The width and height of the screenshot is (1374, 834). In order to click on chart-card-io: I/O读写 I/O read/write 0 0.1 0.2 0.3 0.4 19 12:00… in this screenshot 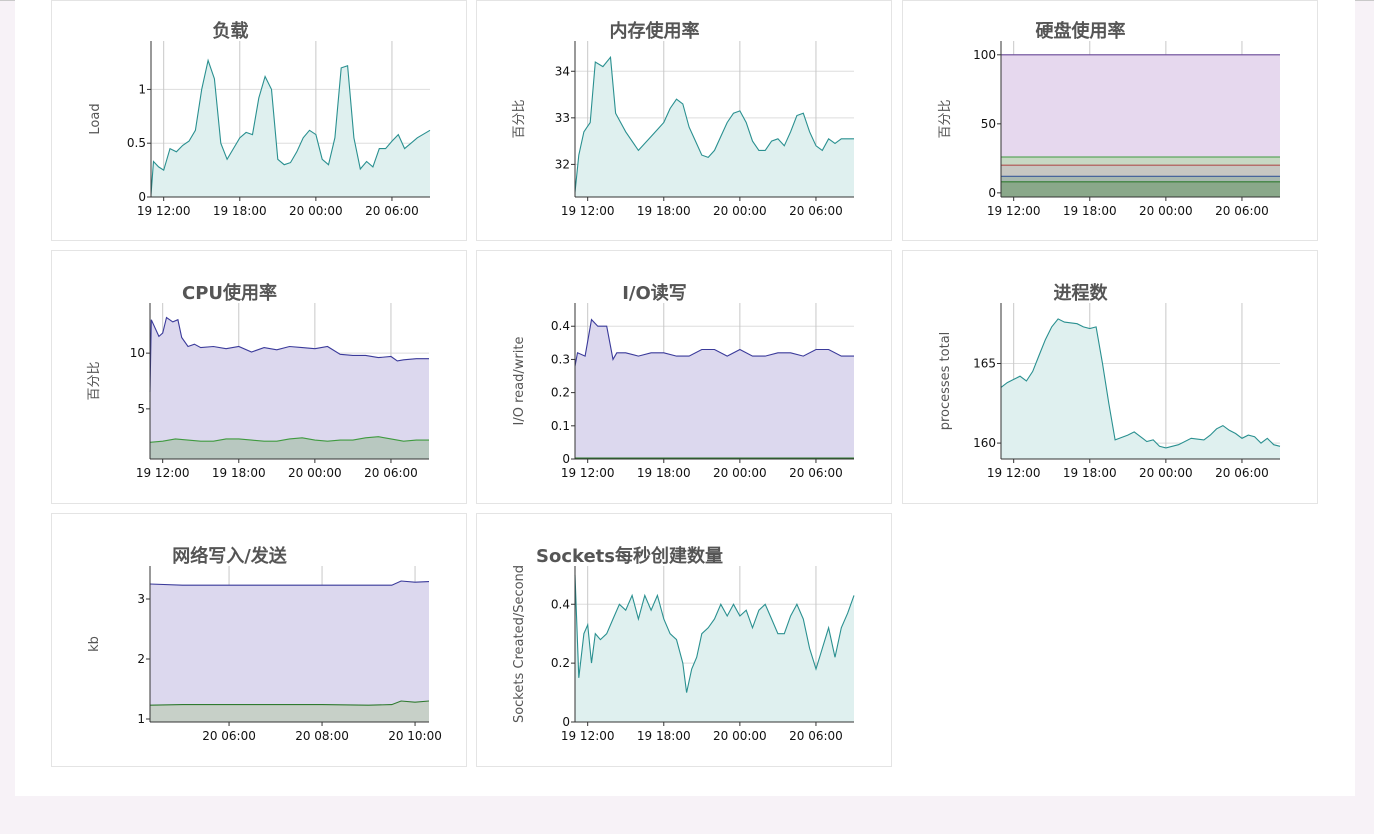, I will do `click(684, 377)`.